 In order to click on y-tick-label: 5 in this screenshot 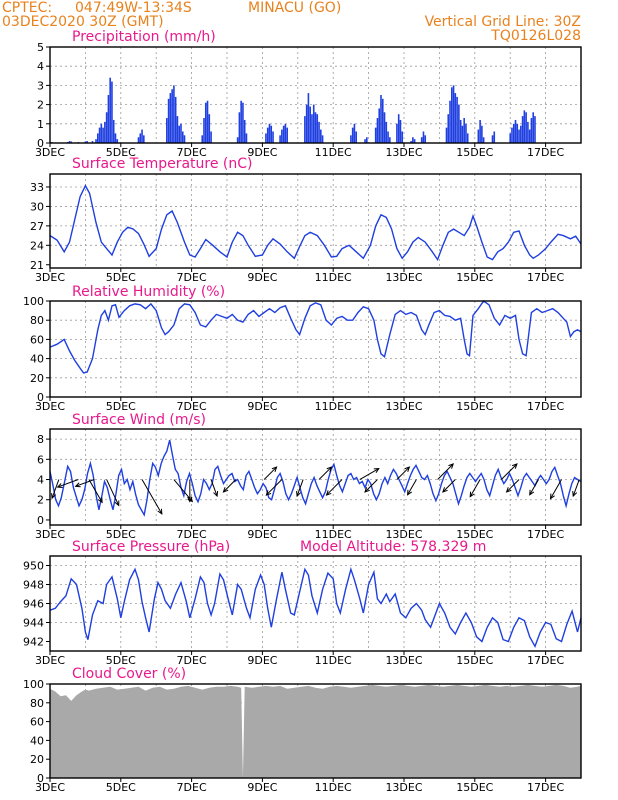, I will do `click(40, 47)`.